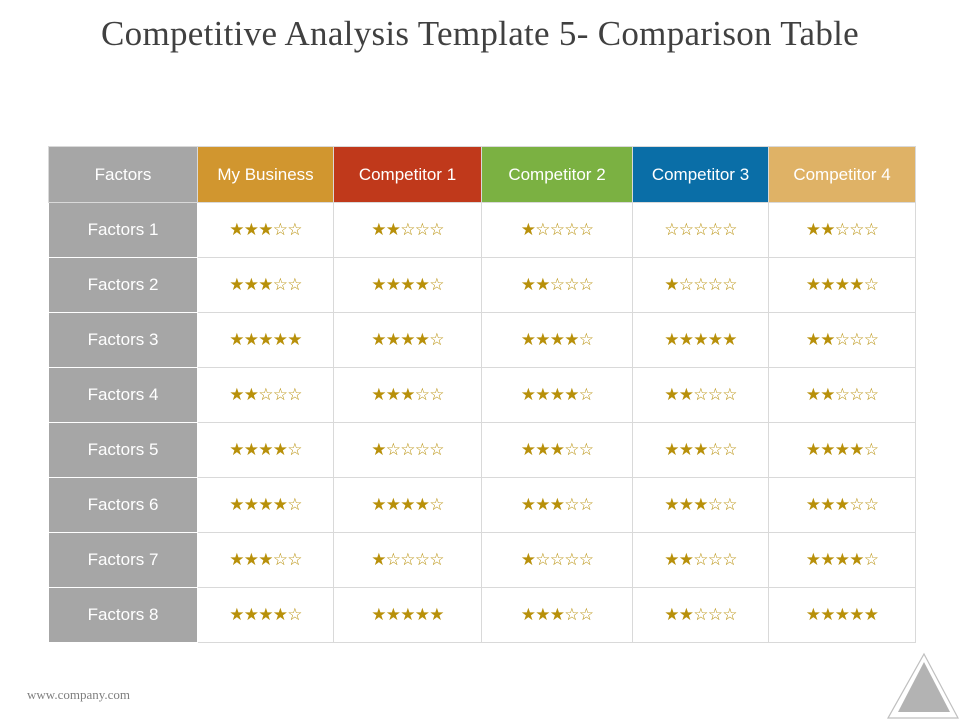 Image resolution: width=960 pixels, height=720 pixels. Describe the element at coordinates (123, 285) in the screenshot. I see `factor-label: Factors 2` at that location.